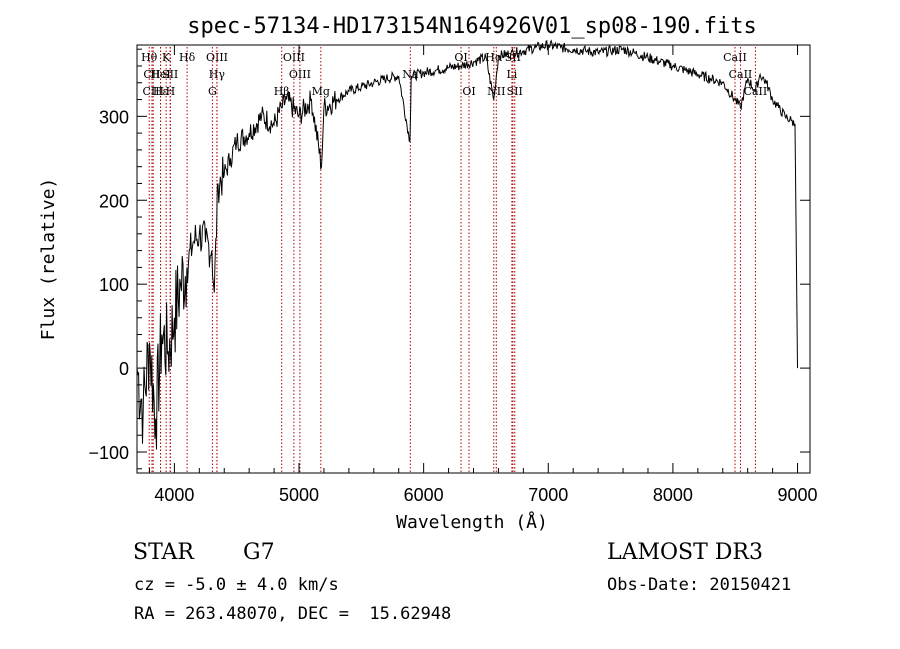 The image size is (900, 649). Describe the element at coordinates (124, 369) in the screenshot. I see `y-tick-label-0: 0` at that location.